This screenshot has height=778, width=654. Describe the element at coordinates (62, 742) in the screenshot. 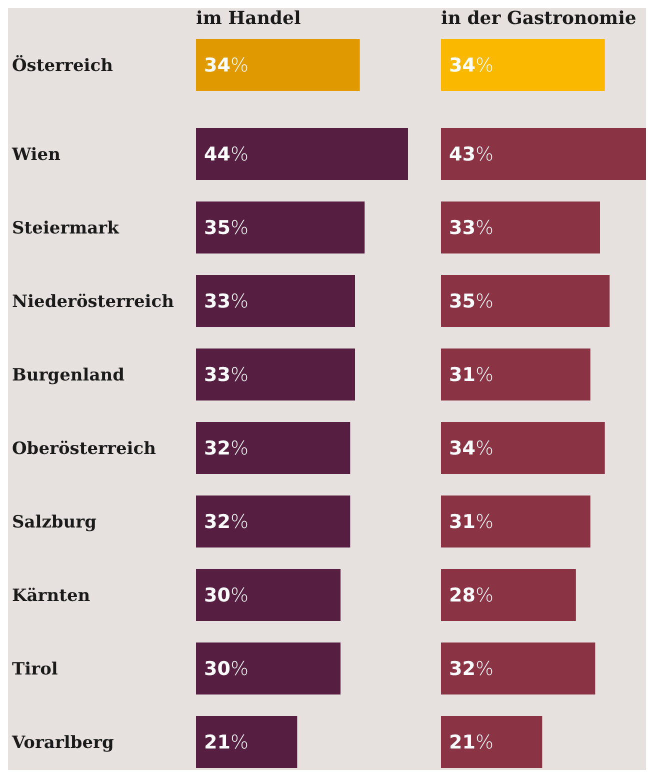

I see `y-tick-label: Vorarlberg` at that location.